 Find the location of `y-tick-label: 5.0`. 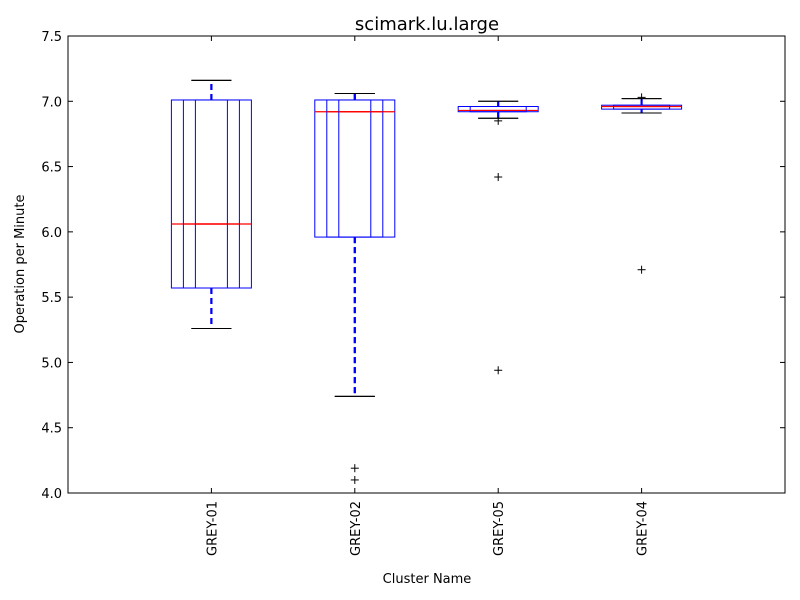

y-tick-label: 5.0 is located at coordinates (51, 363).